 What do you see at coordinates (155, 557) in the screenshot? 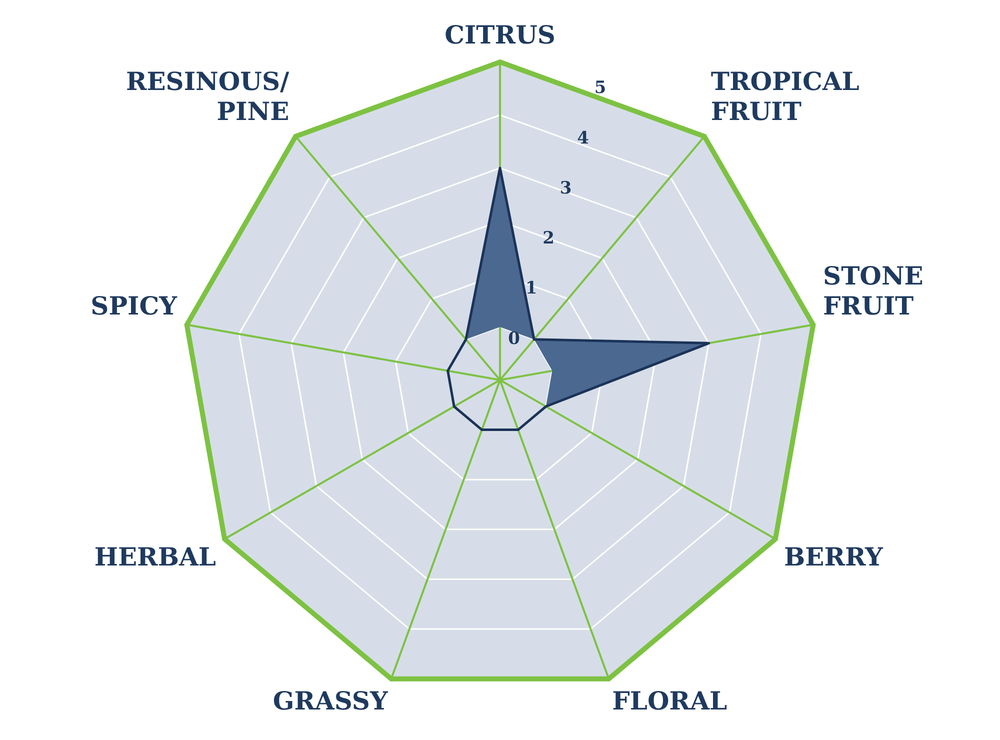
I see `spoke-label: HERBAL` at bounding box center [155, 557].